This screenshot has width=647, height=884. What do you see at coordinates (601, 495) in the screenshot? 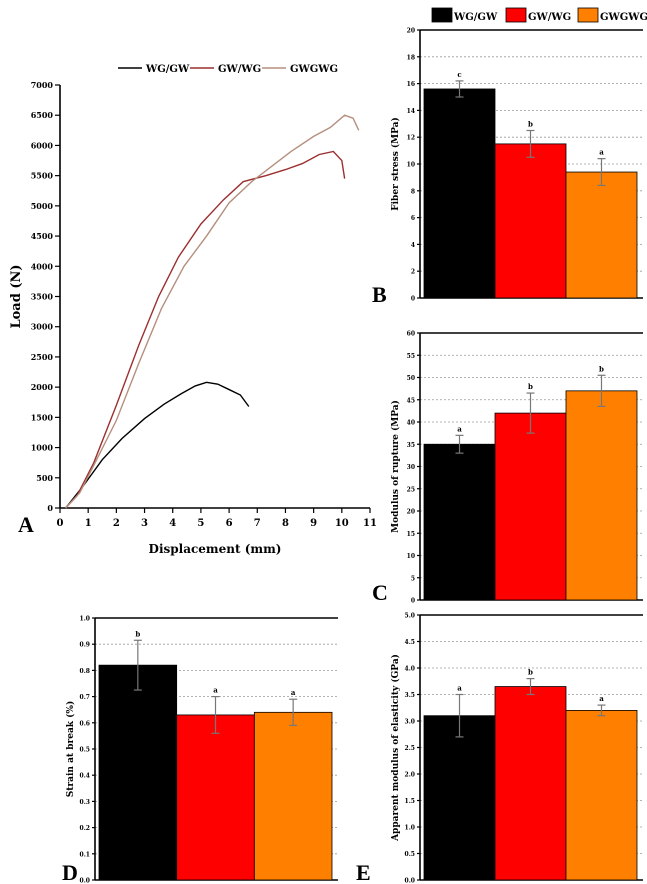
I see `panel-c-bar-gwgwg` at bounding box center [601, 495].